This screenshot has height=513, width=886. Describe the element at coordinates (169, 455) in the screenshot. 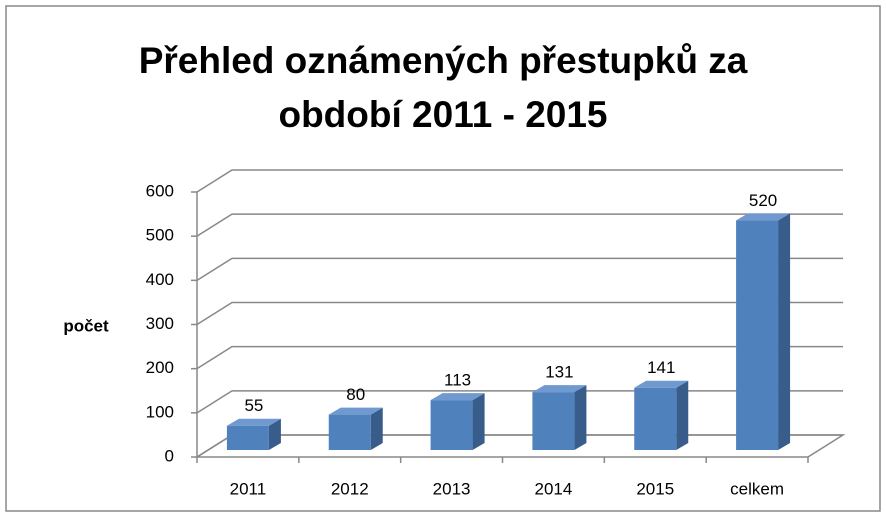

I see `y-tick-label: 0` at that location.